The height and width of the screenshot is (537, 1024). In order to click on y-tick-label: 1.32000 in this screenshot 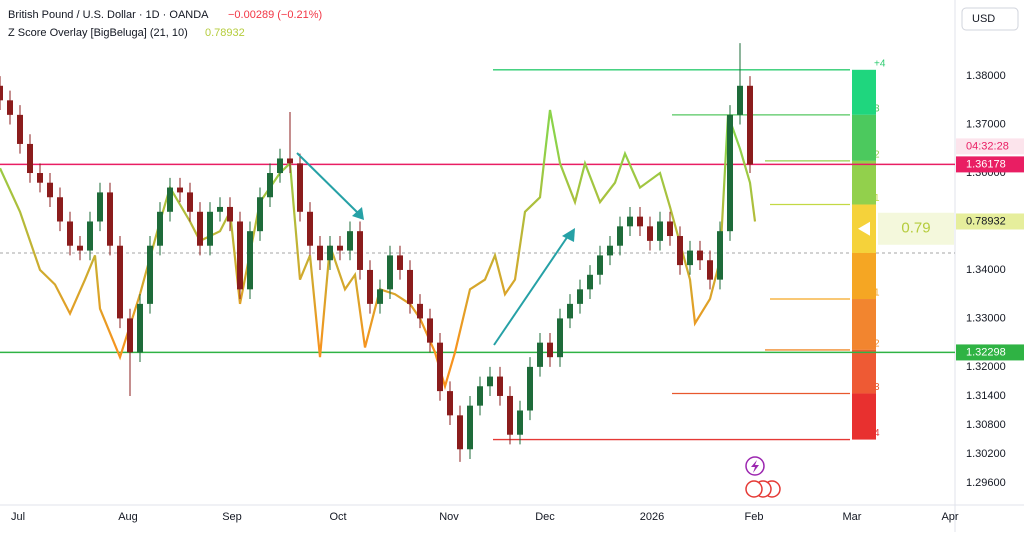, I will do `click(986, 367)`.